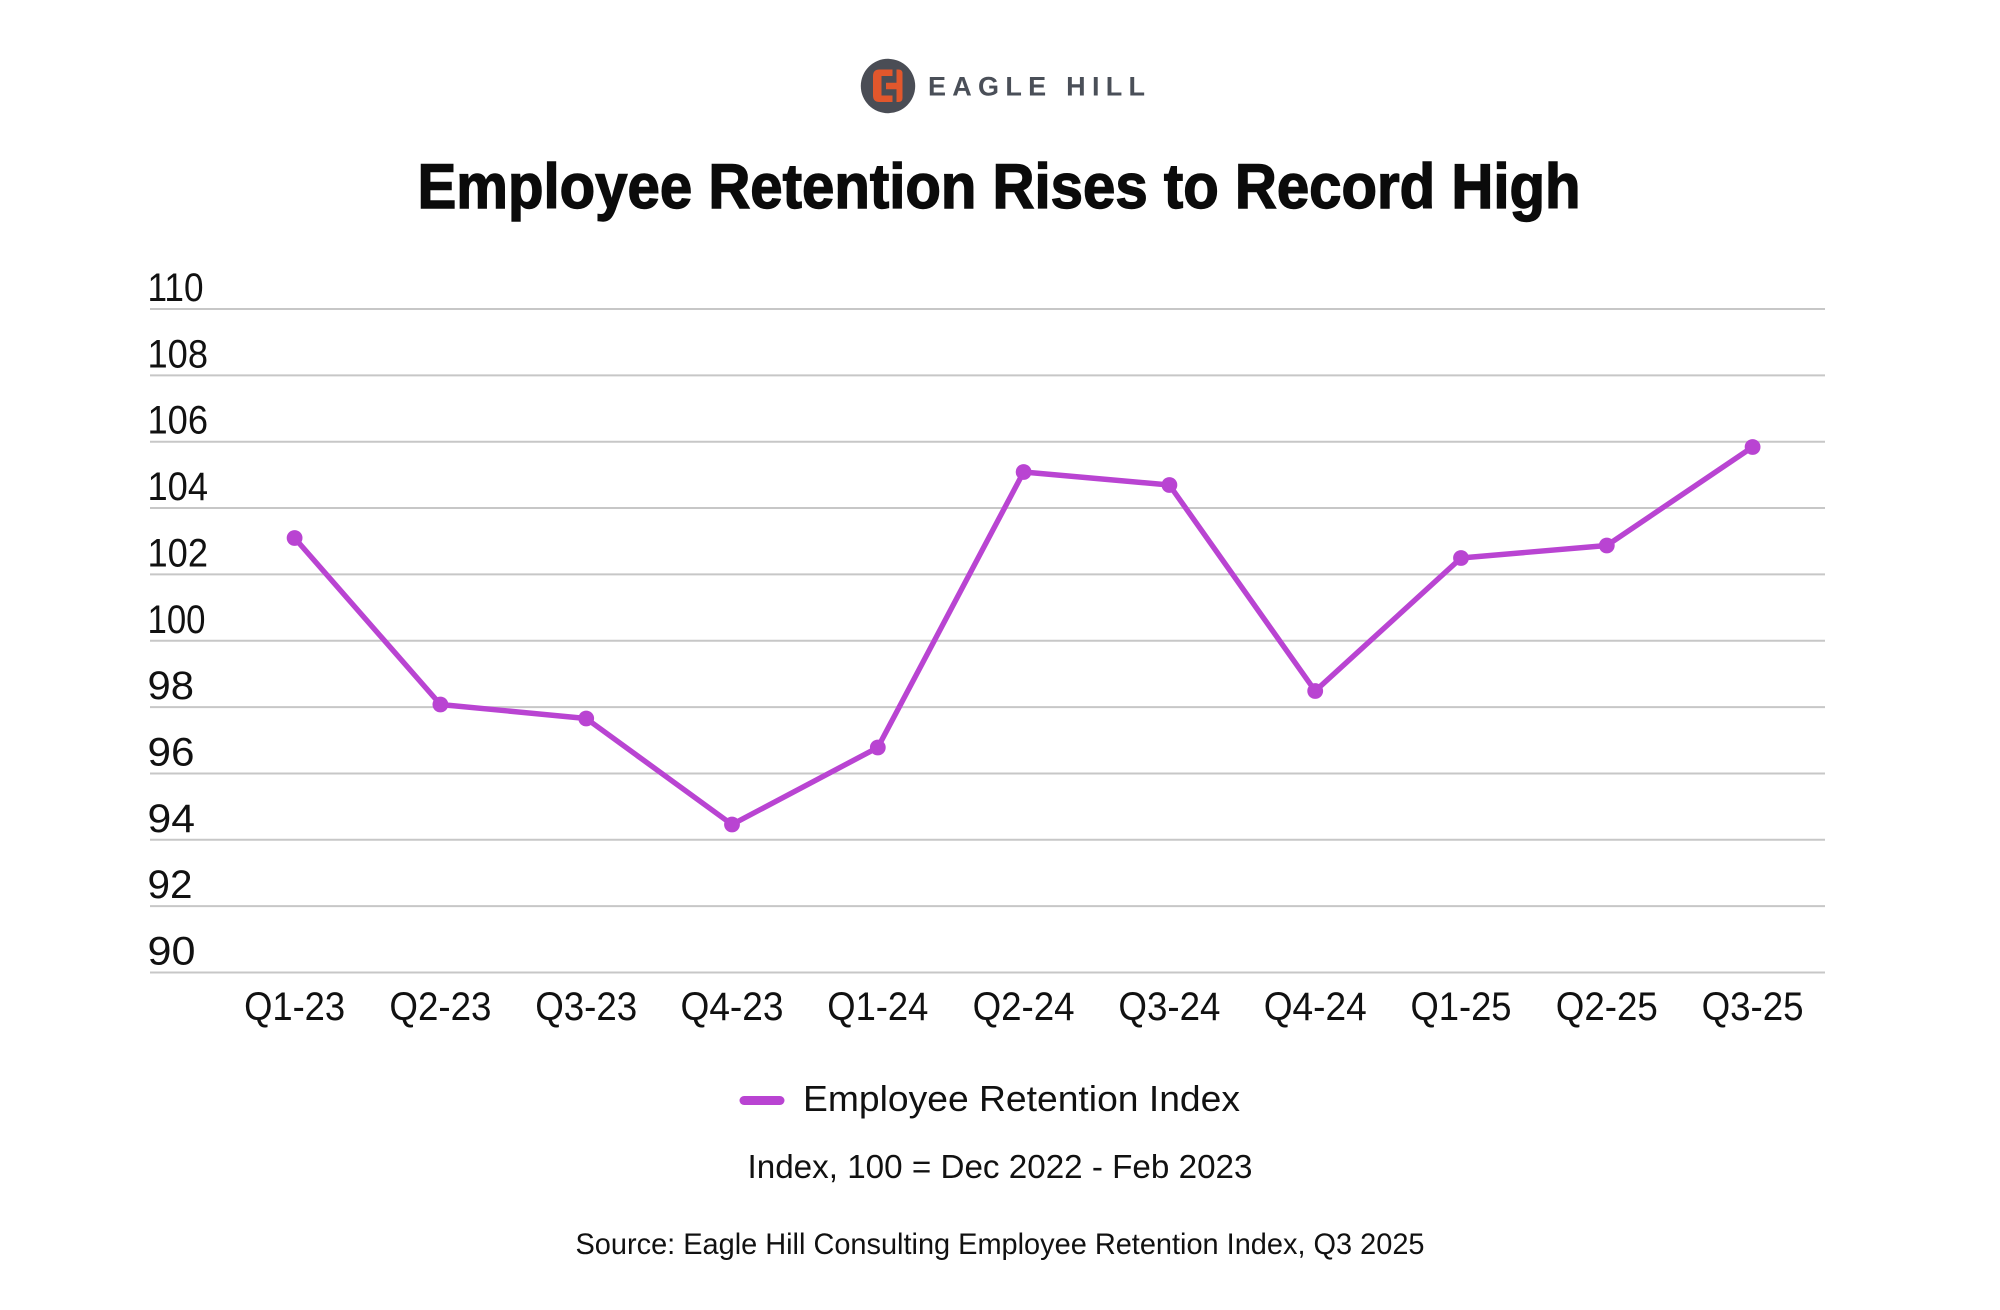 Image resolution: width=2000 pixels, height=1310 pixels. What do you see at coordinates (178, 354) in the screenshot?
I see `svg-text: 108` at bounding box center [178, 354].